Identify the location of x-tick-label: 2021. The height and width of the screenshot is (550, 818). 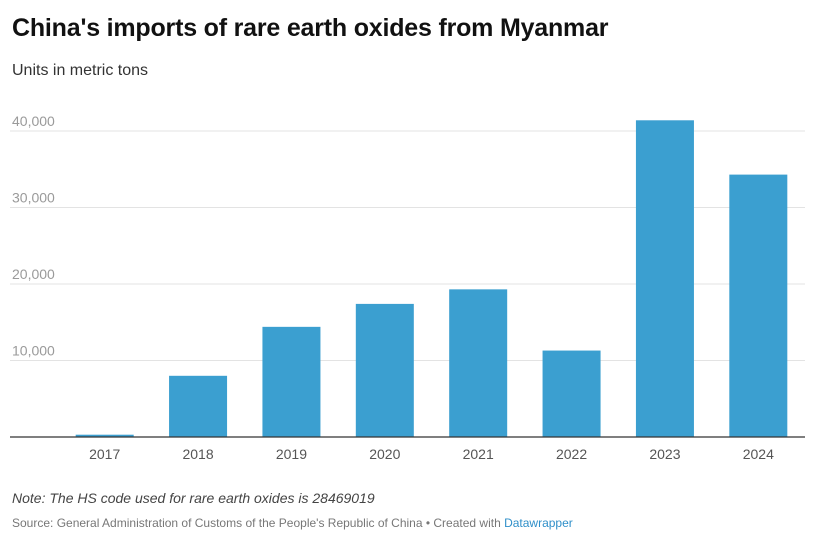
(478, 454).